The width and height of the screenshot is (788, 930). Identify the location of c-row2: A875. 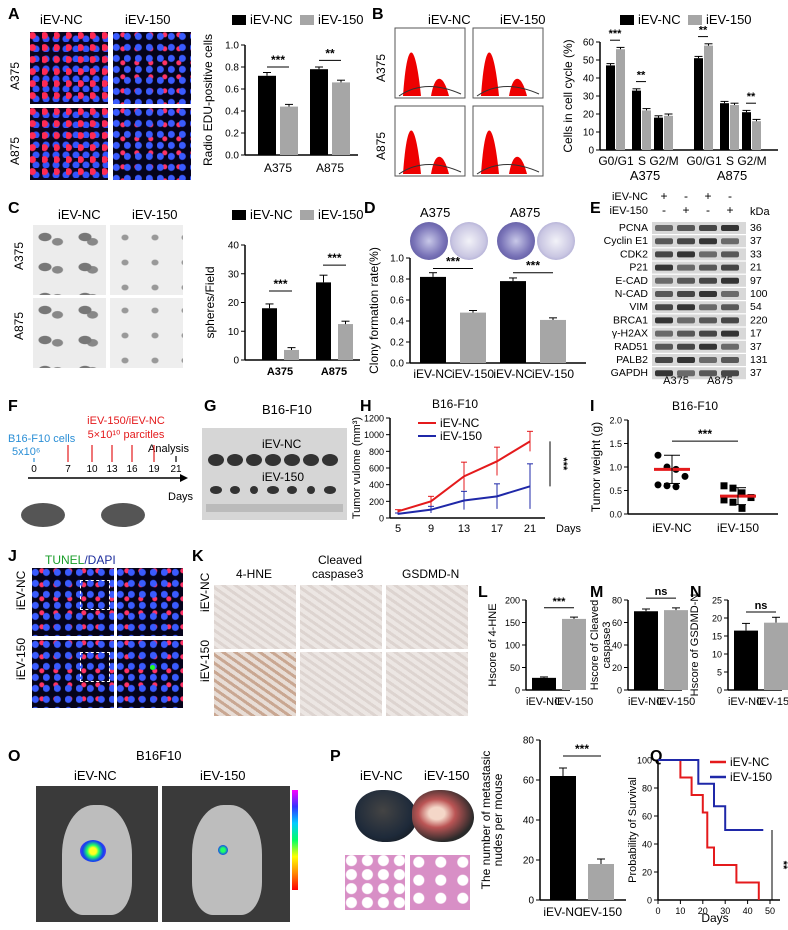
(19, 325).